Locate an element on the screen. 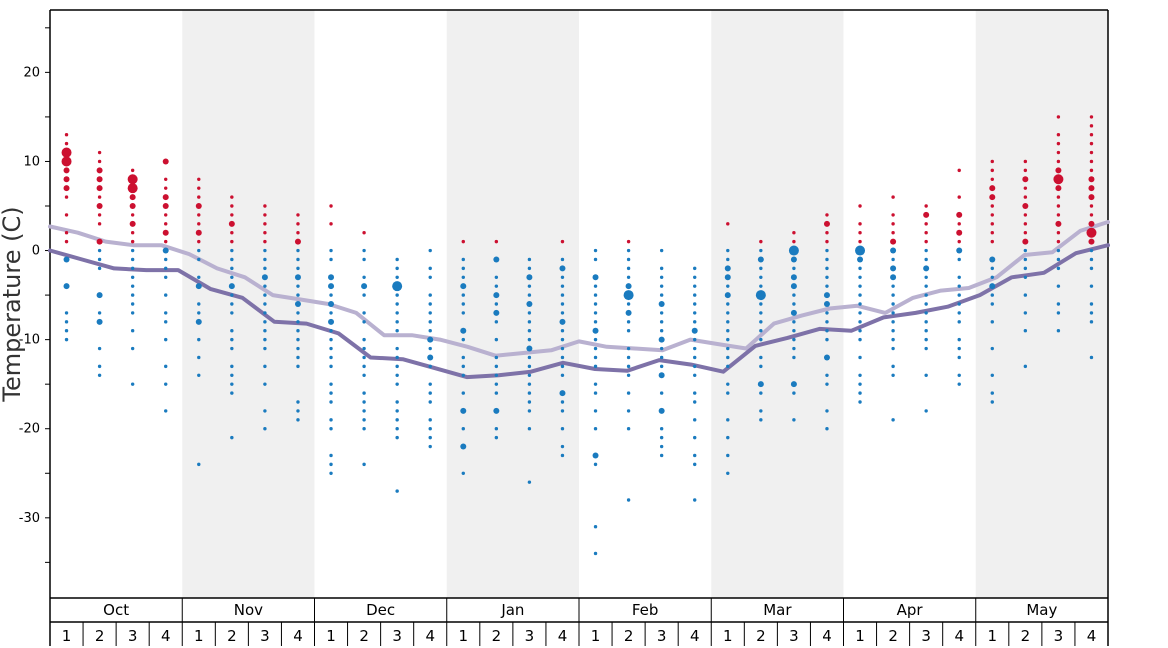 This screenshot has height=648, width=1168. month-label-mar: Mar is located at coordinates (777, 610).